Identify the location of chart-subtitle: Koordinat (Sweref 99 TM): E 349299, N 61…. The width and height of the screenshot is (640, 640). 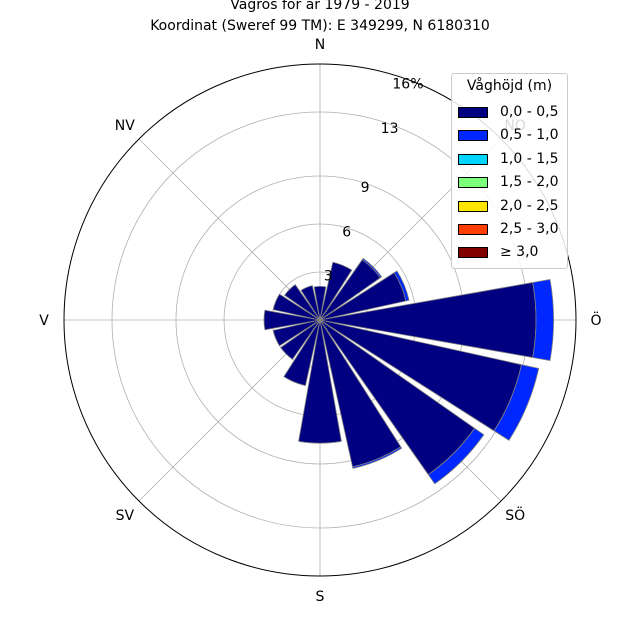
(320, 26).